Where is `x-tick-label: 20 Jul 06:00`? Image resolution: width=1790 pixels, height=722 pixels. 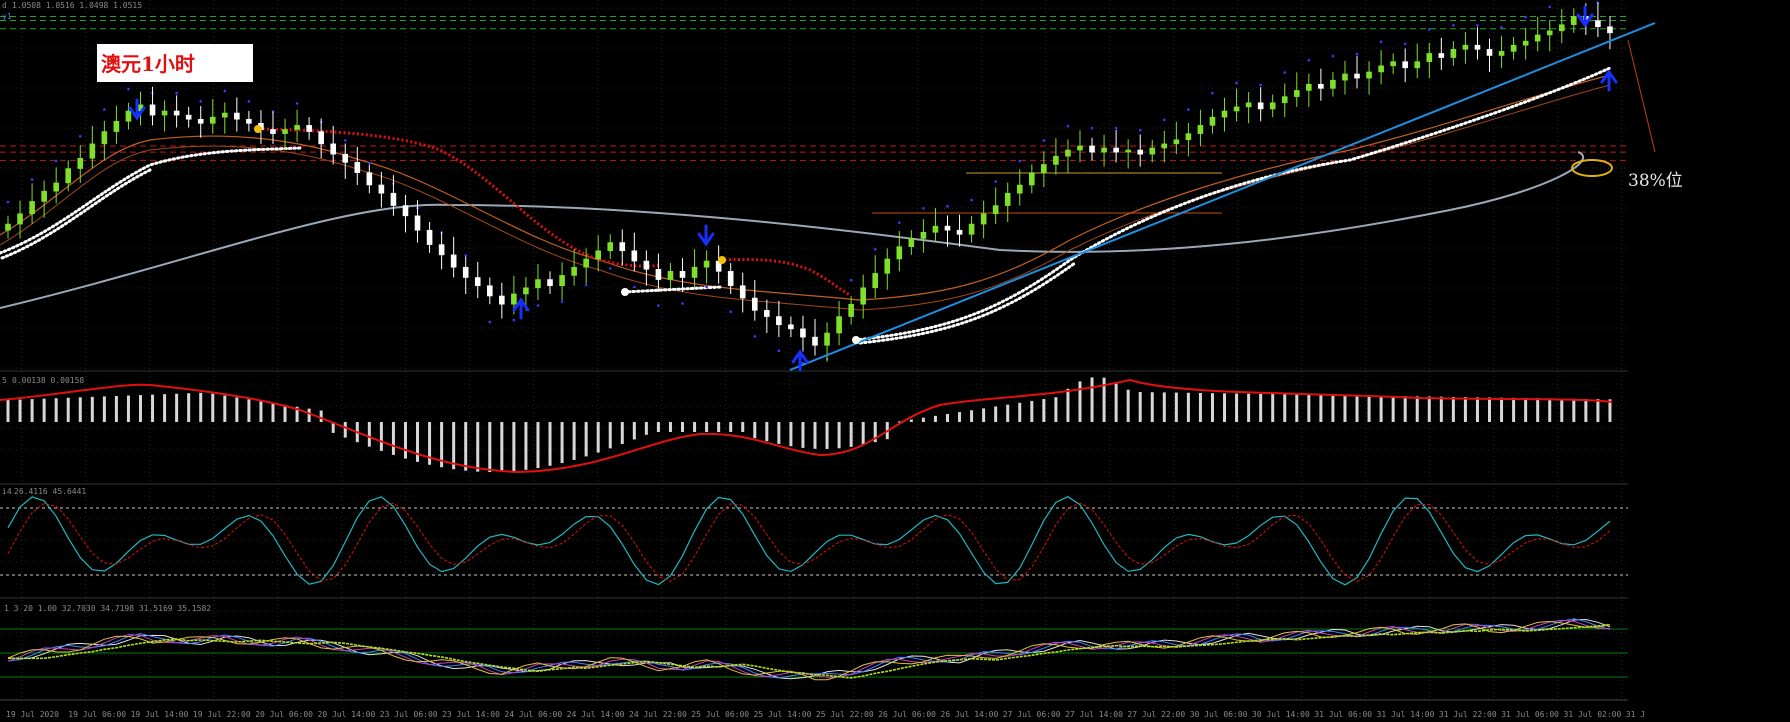 x-tick-label: 20 Jul 06:00 is located at coordinates (284, 714).